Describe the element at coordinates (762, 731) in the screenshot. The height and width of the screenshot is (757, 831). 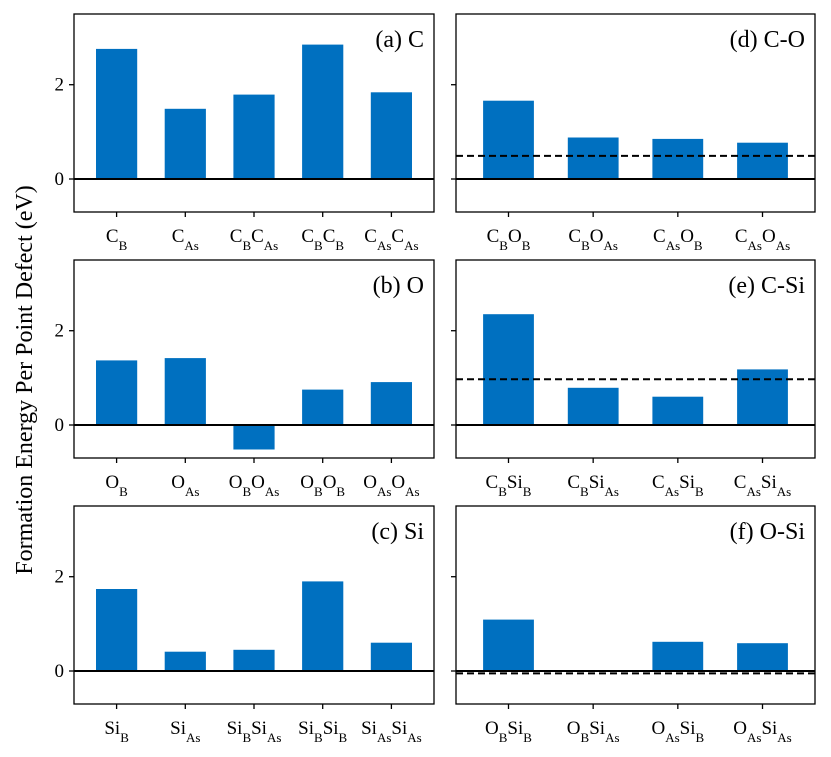
I see `x-tick-label: OAsSiAs` at that location.